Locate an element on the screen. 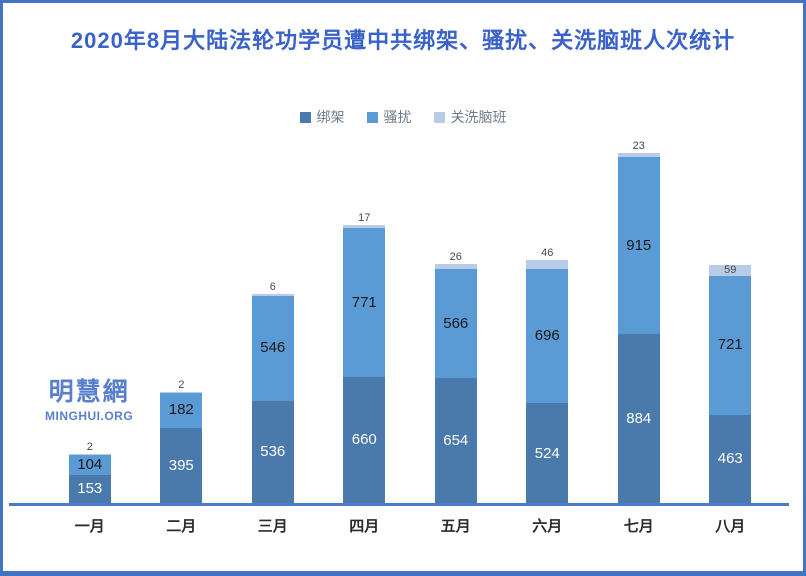  bar-value-label: 182 is located at coordinates (181, 410).